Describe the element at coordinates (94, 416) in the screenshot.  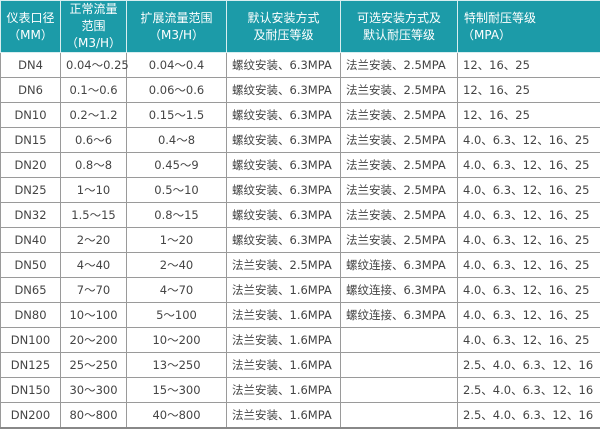
I see `cell-normal-flow-range: 80～800` at that location.